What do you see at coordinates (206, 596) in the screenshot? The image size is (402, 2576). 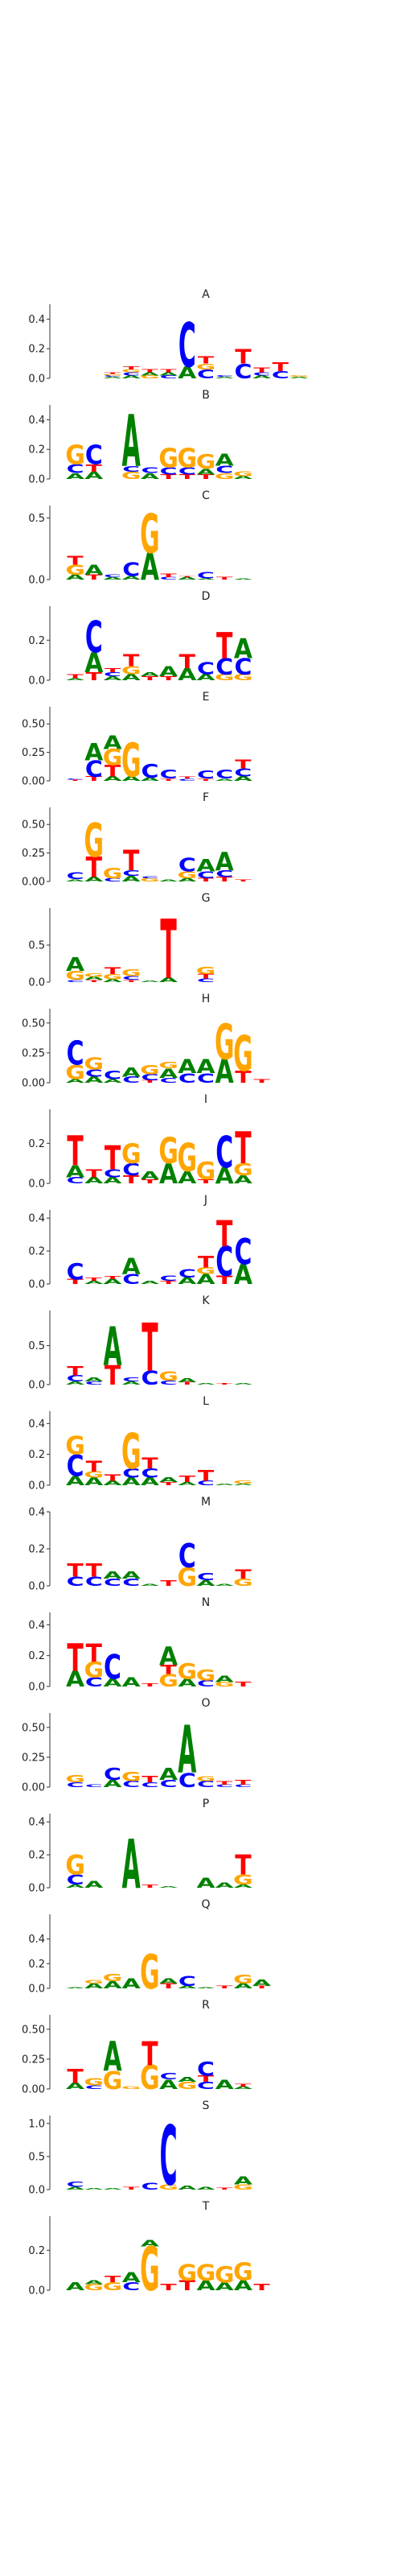 I see `panel-title: D` at bounding box center [206, 596].